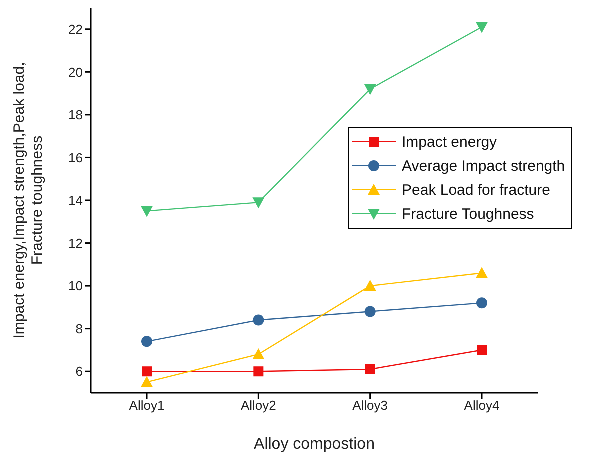 The width and height of the screenshot is (612, 455). Describe the element at coordinates (75, 286) in the screenshot. I see `y-tick-label: 10` at that location.